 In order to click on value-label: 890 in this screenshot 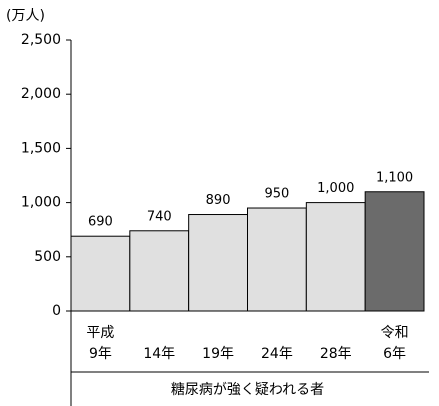, I will do `click(218, 200)`.